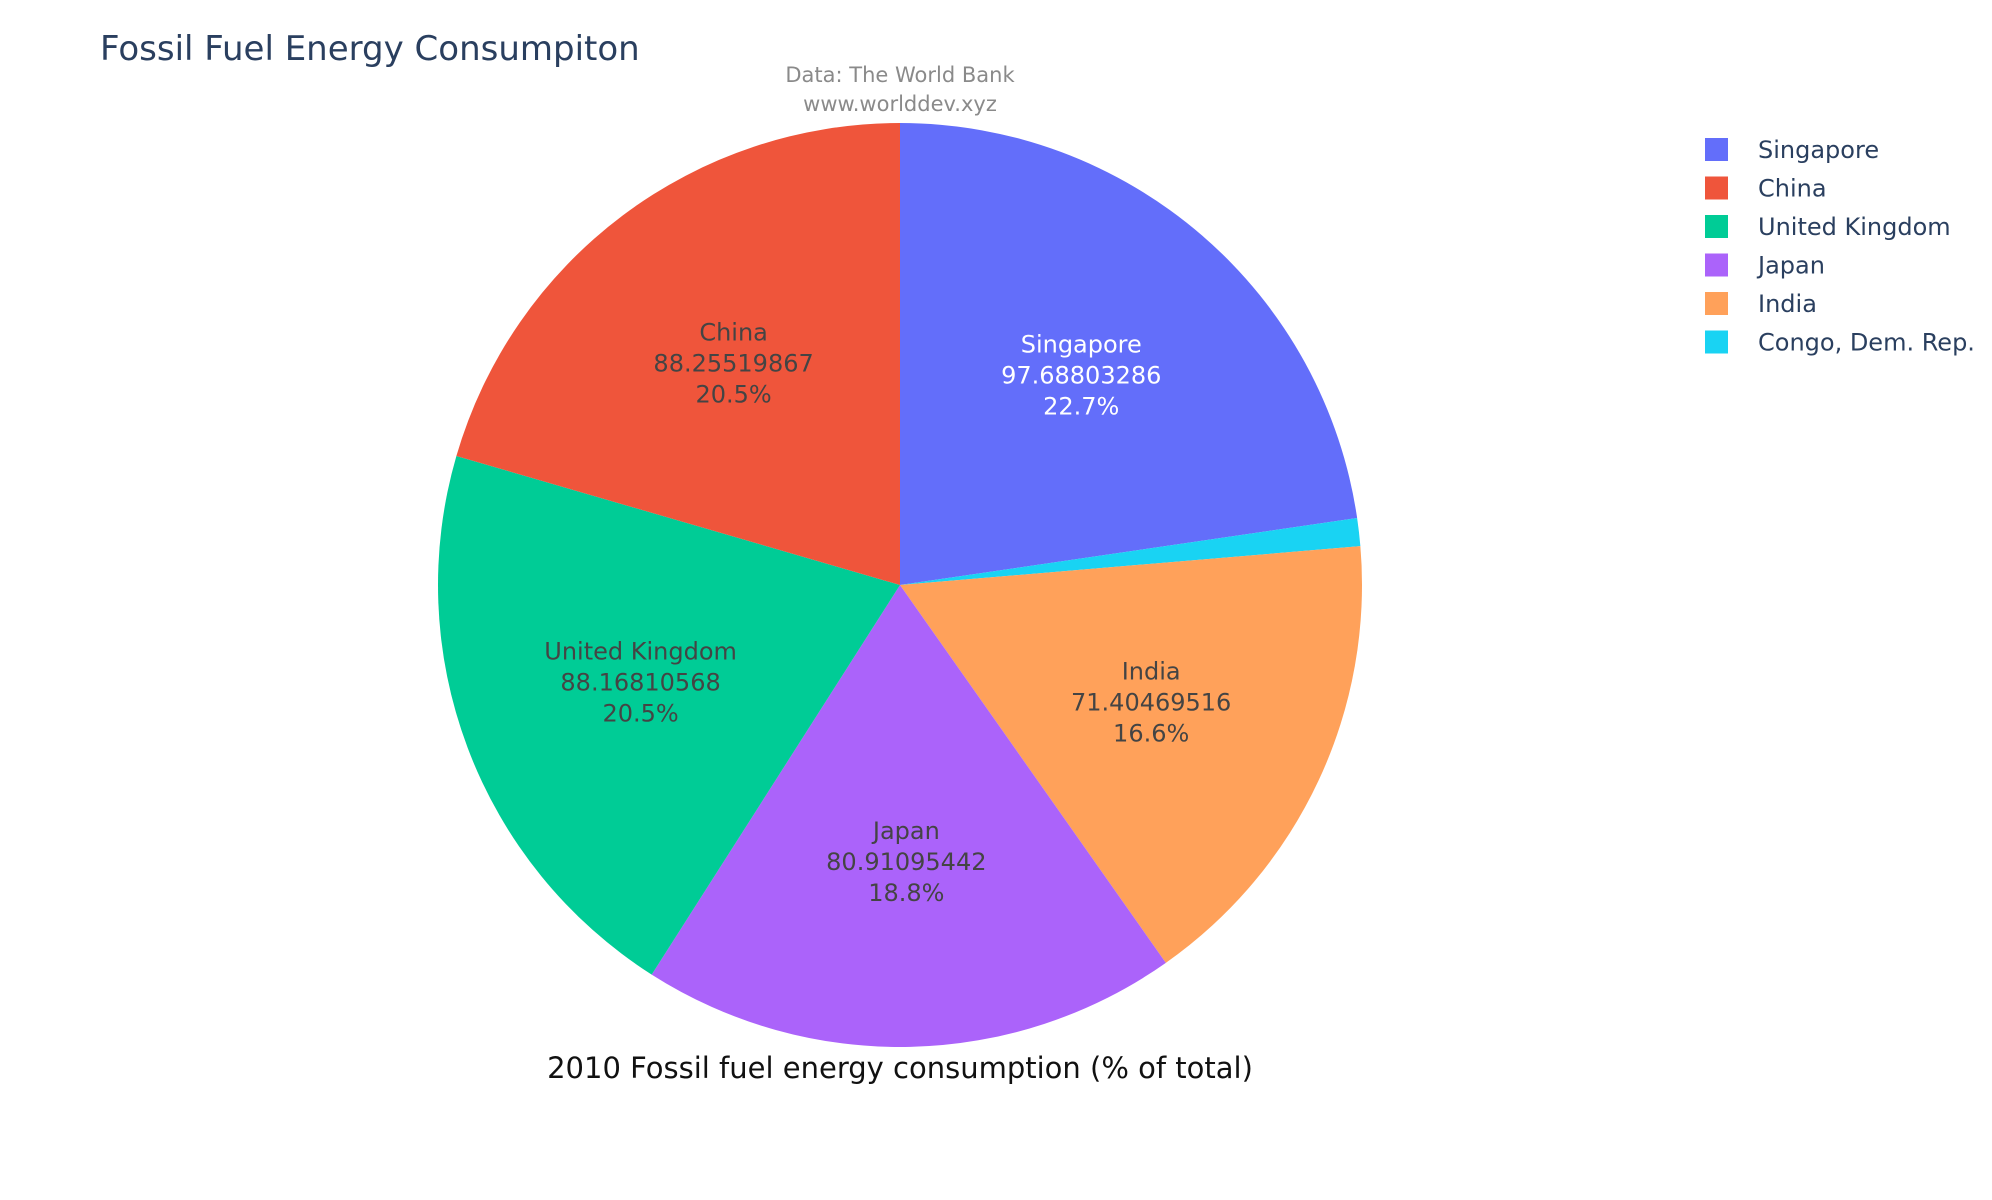  I want to click on pie-slice-japan, so click(908, 816).